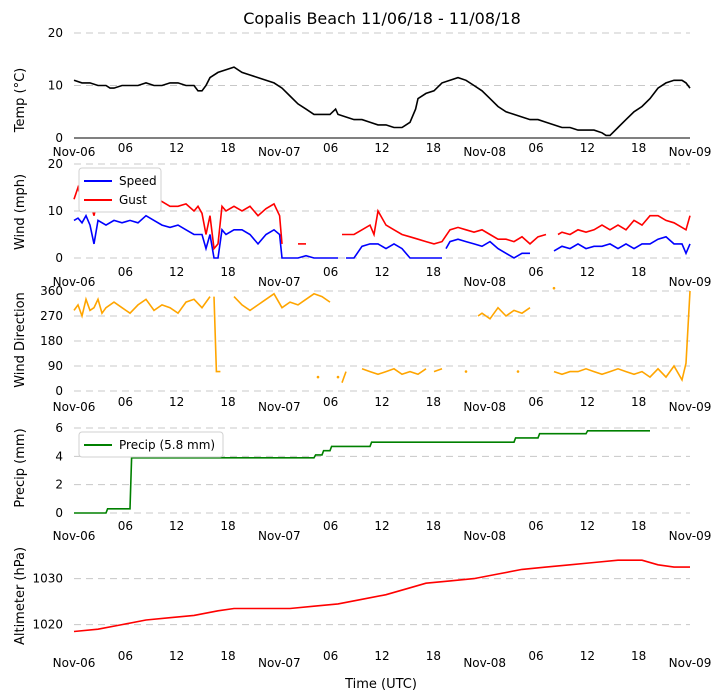 This screenshot has height=700, width=723. What do you see at coordinates (484, 407) in the screenshot?
I see `x-tick-label-dir: Nov-08` at bounding box center [484, 407].